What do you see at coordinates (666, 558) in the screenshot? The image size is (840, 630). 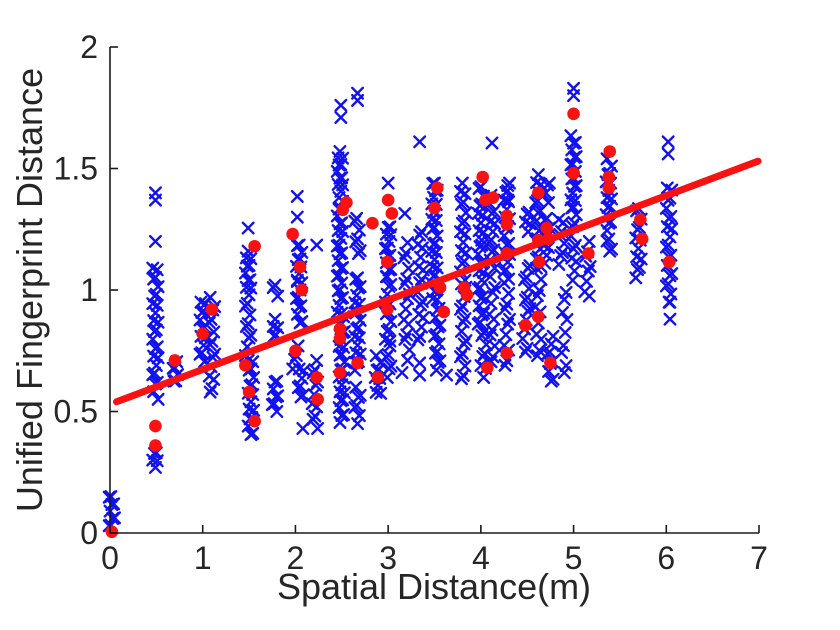 I see `x-tick-label: 6` at bounding box center [666, 558].